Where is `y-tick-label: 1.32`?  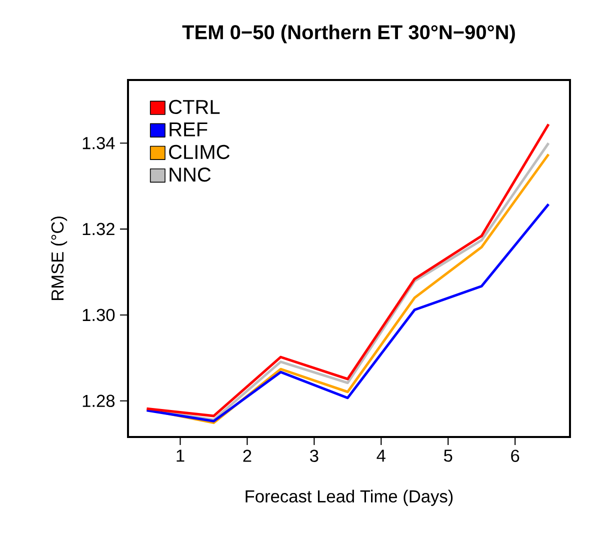
y-tick-label: 1.32 is located at coordinates (98, 229).